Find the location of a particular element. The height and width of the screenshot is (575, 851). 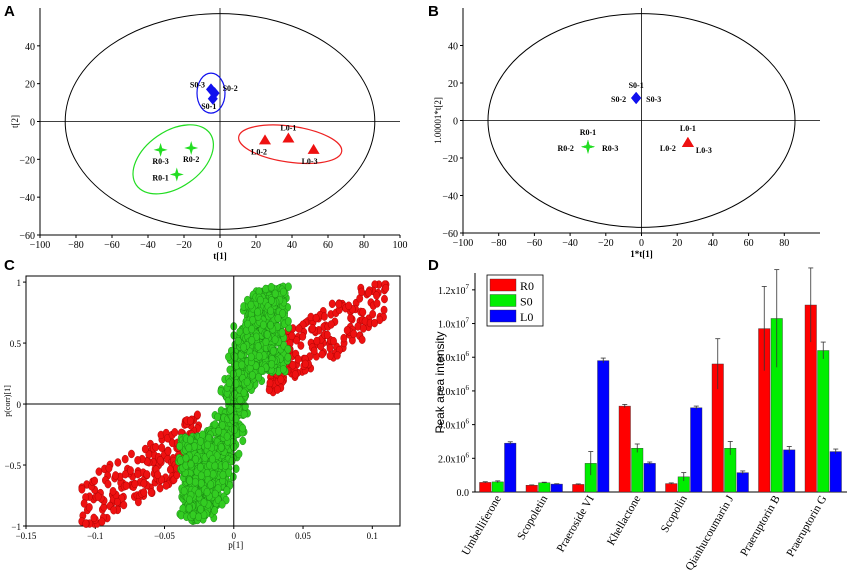

panel-d-y-label: Peak area intensity is located at coordinates (440, 382).